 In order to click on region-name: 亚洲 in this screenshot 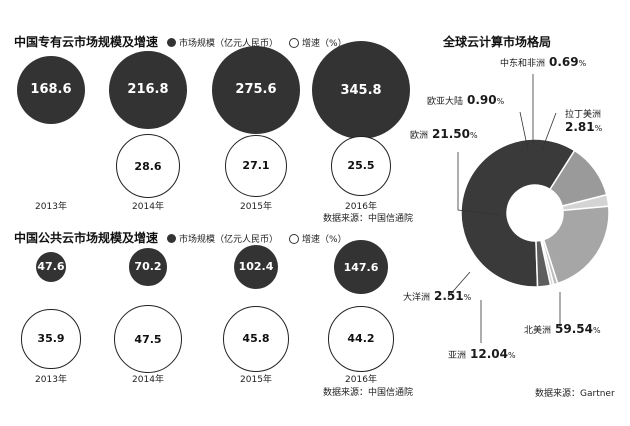, I will do `click(457, 356)`.